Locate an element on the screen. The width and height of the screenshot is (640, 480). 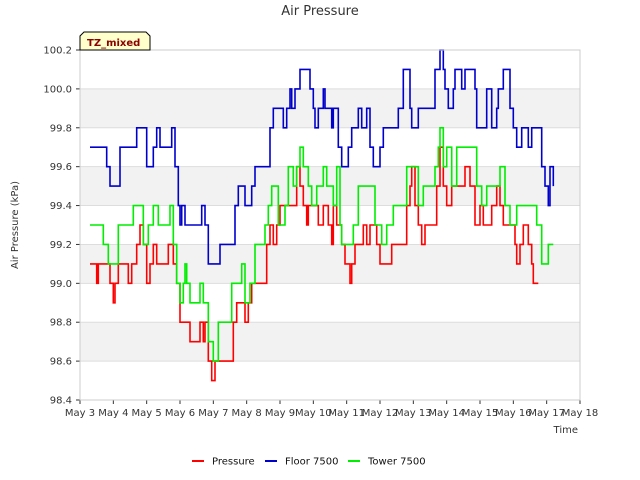
y-tick-label: 99.6 is located at coordinates (61, 167).